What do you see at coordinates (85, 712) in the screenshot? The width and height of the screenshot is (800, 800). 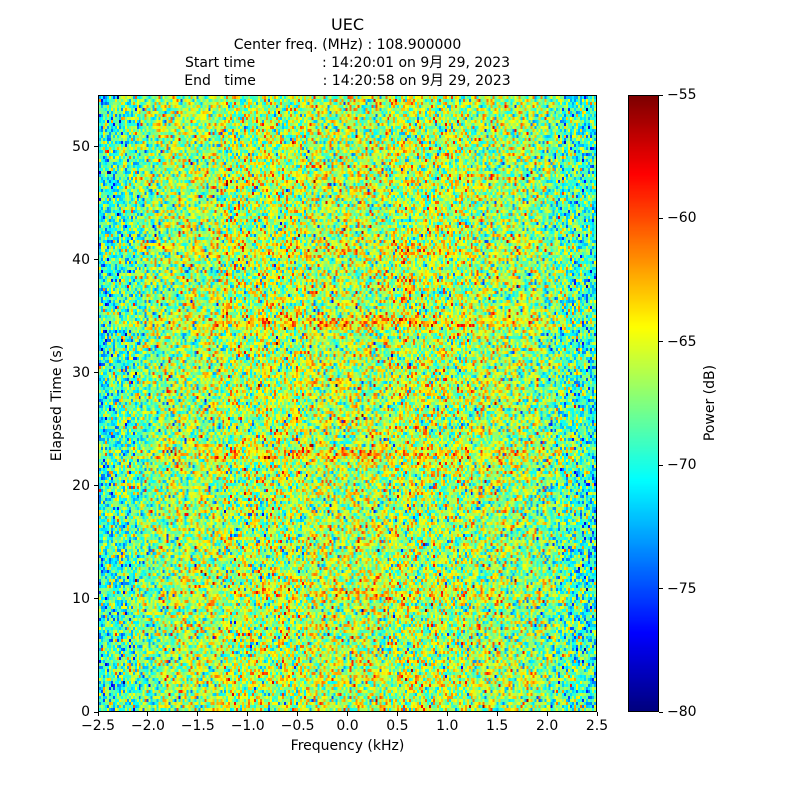 I see `y-tick-label: 0` at bounding box center [85, 712].